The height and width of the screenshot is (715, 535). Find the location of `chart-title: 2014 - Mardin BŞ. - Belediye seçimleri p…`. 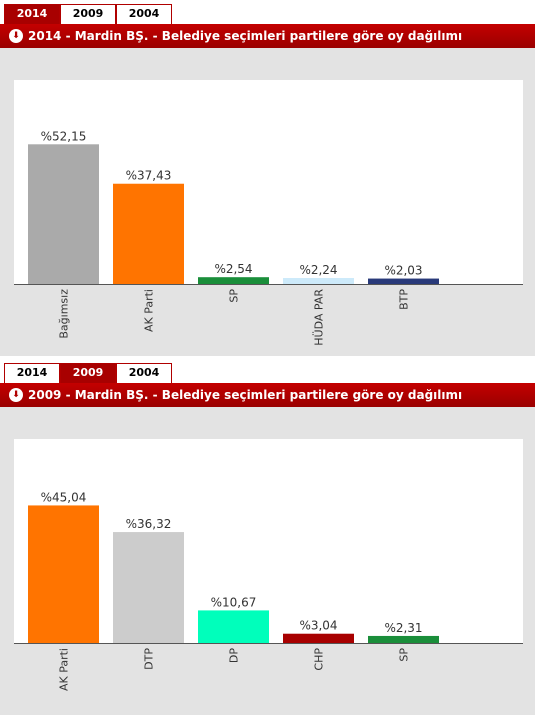

chart-title: 2014 - Mardin BŞ. - Belediye seçimleri p… is located at coordinates (245, 36).